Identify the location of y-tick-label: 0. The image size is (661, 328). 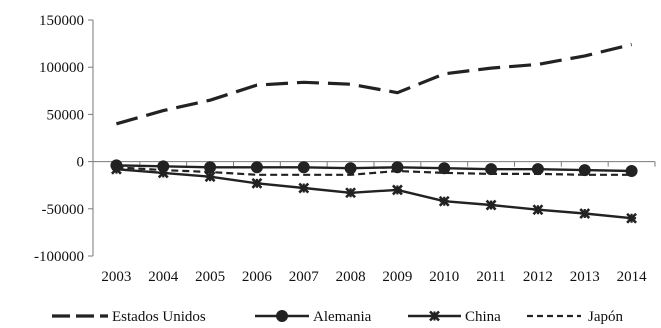
(81, 163).